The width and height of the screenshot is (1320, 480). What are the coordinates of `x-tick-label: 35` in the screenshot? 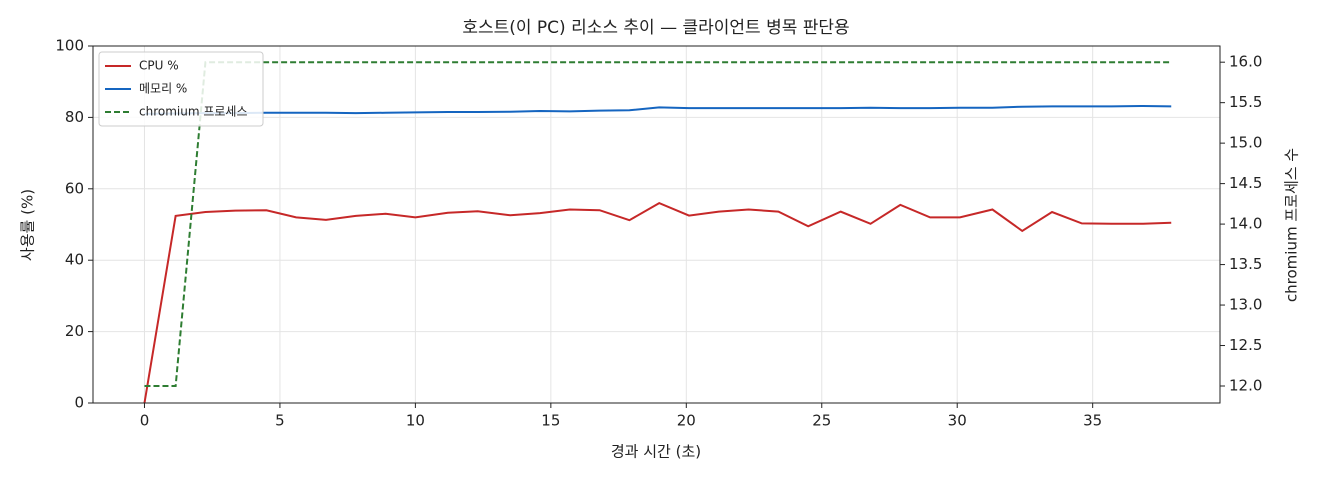 It's located at (1092, 421).